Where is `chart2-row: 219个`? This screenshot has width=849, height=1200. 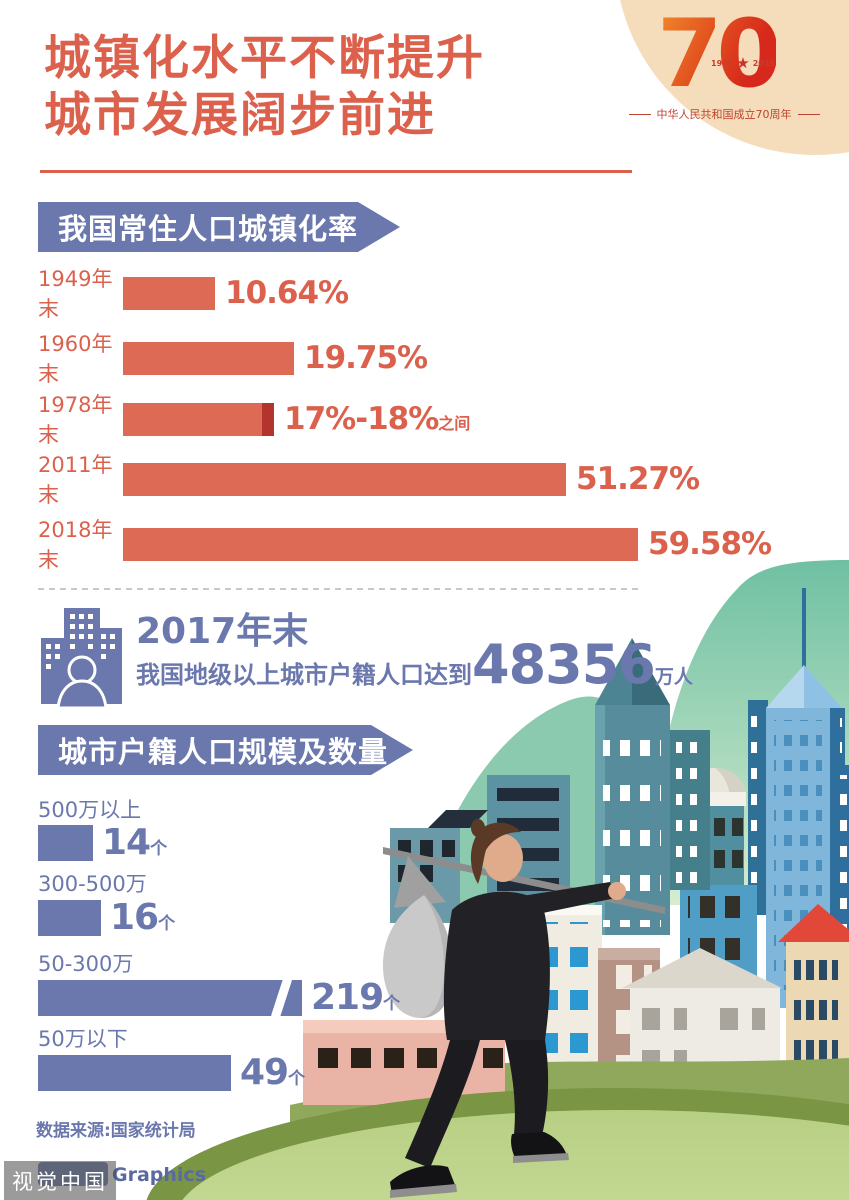 chart2-row: 219个 is located at coordinates (219, 997).